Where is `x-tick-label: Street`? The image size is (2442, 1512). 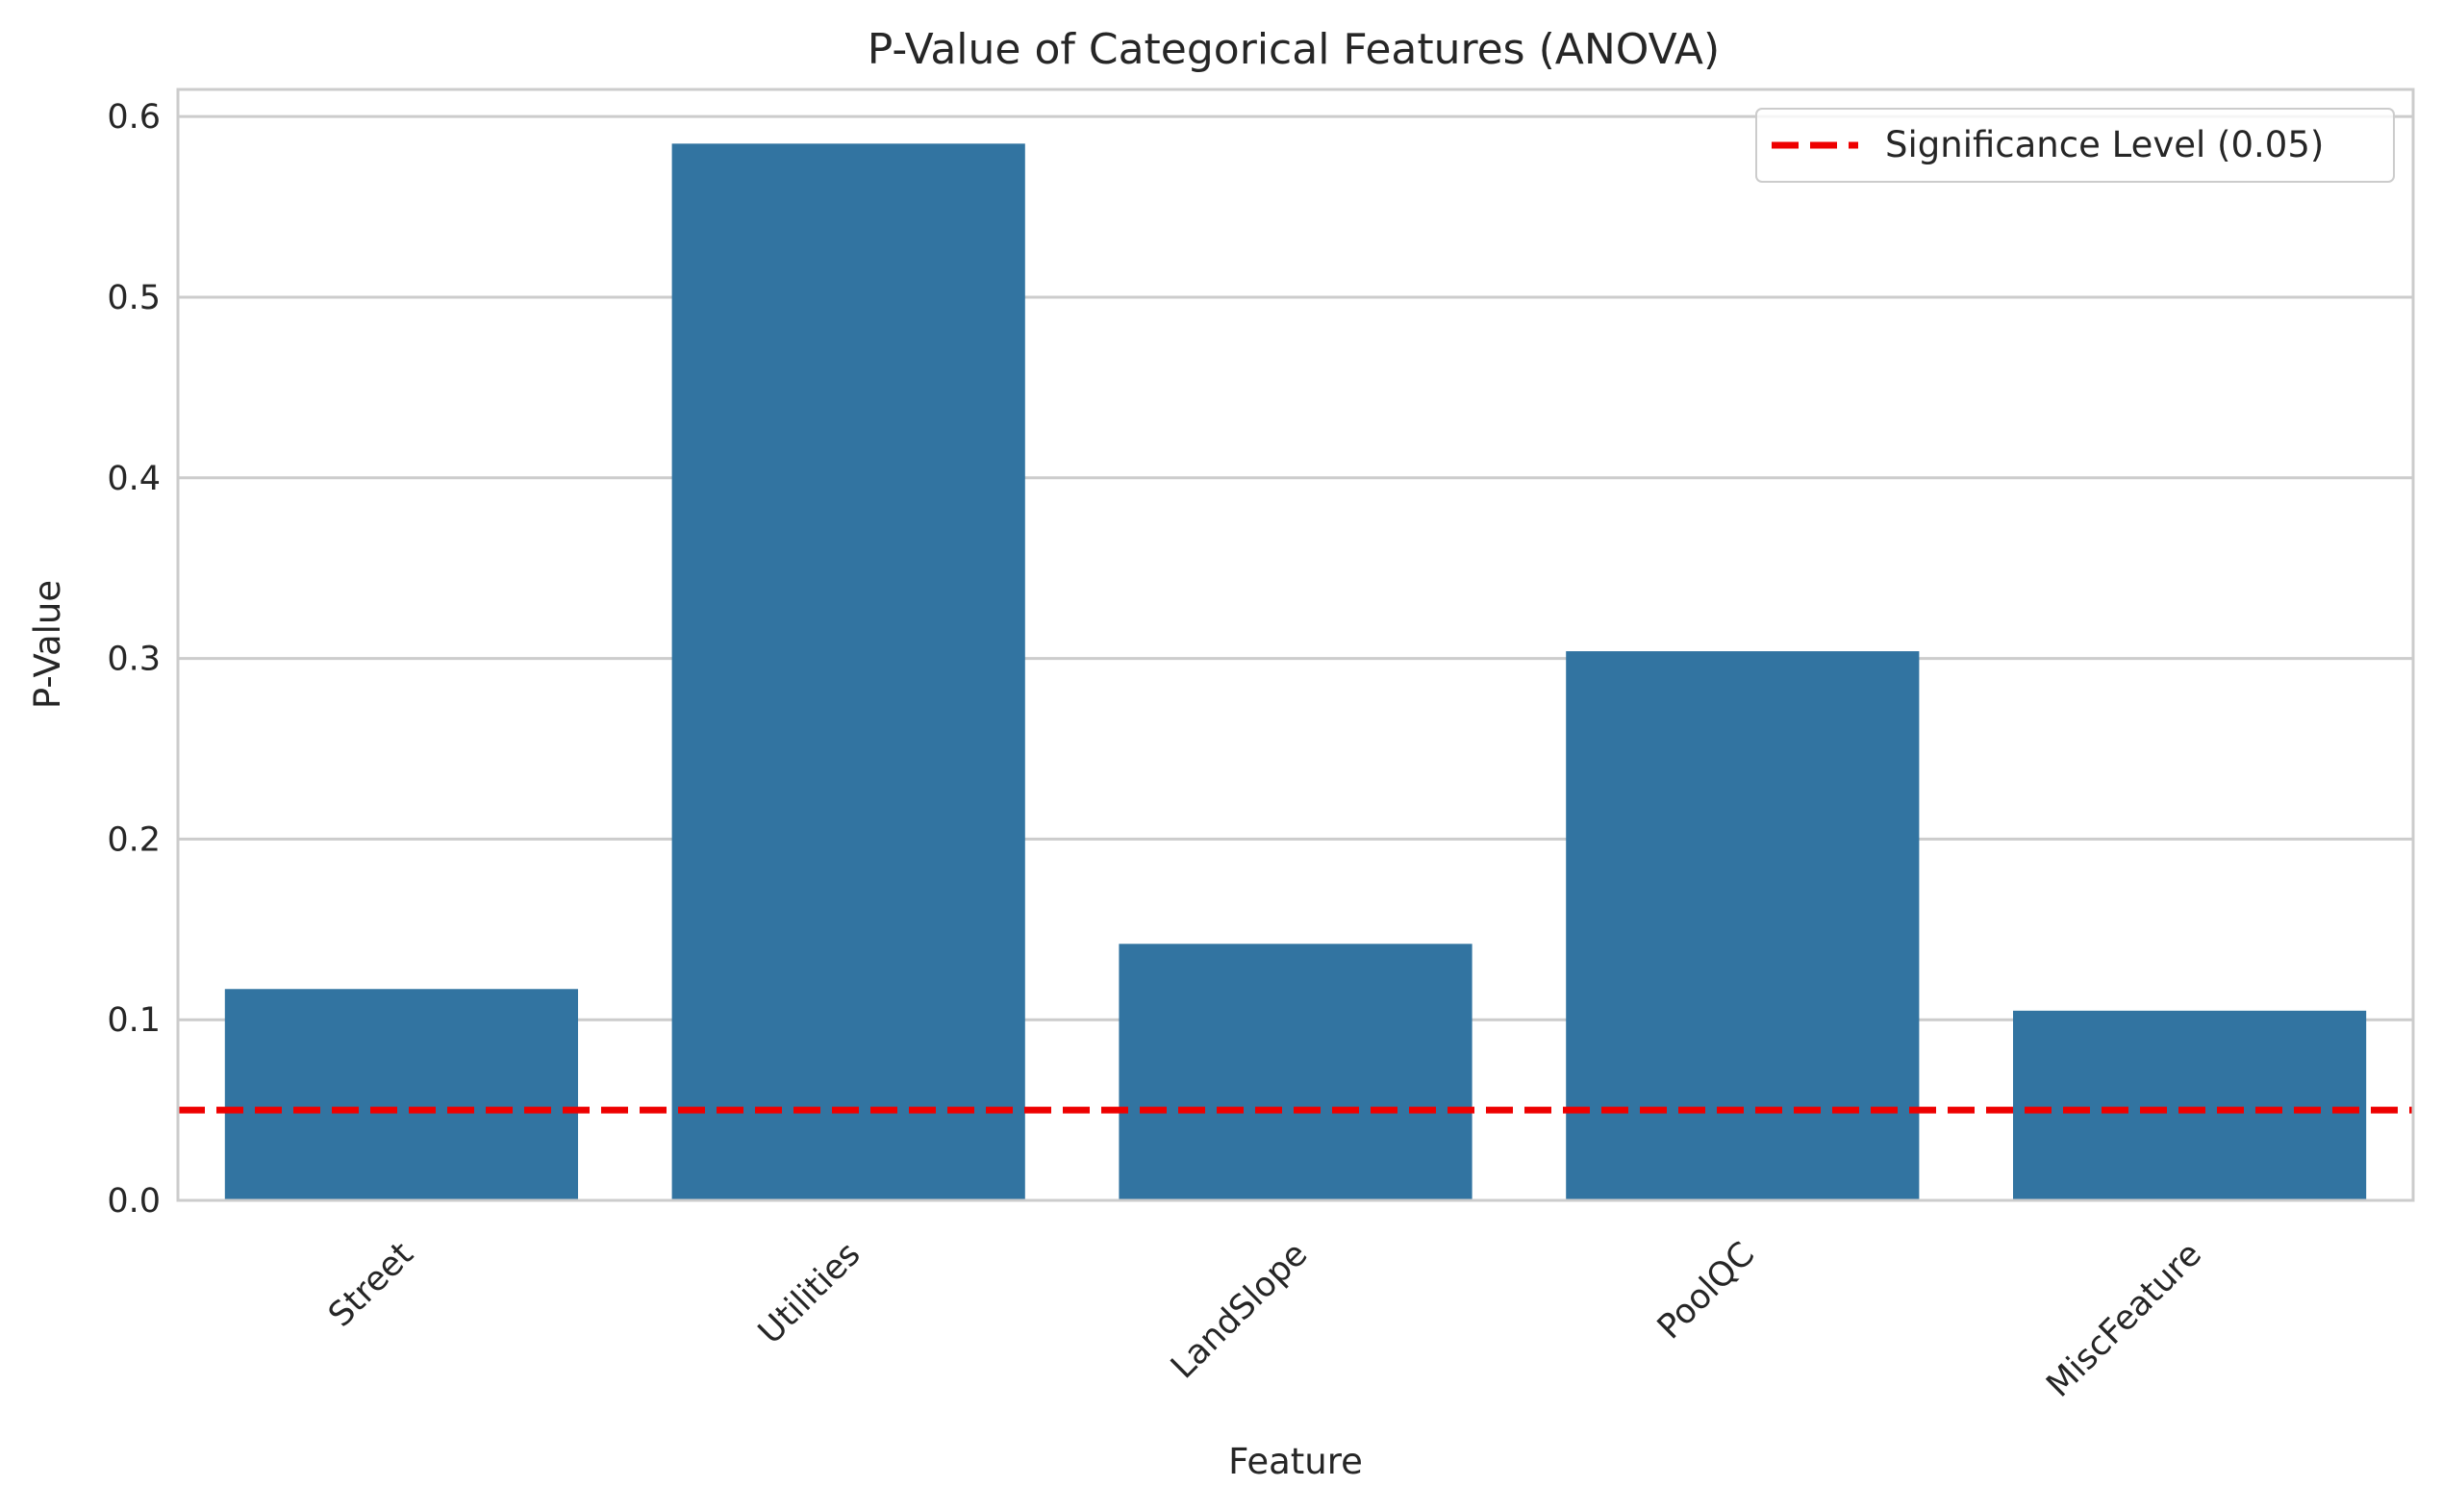
x-tick-label: Street is located at coordinates (371, 1285).